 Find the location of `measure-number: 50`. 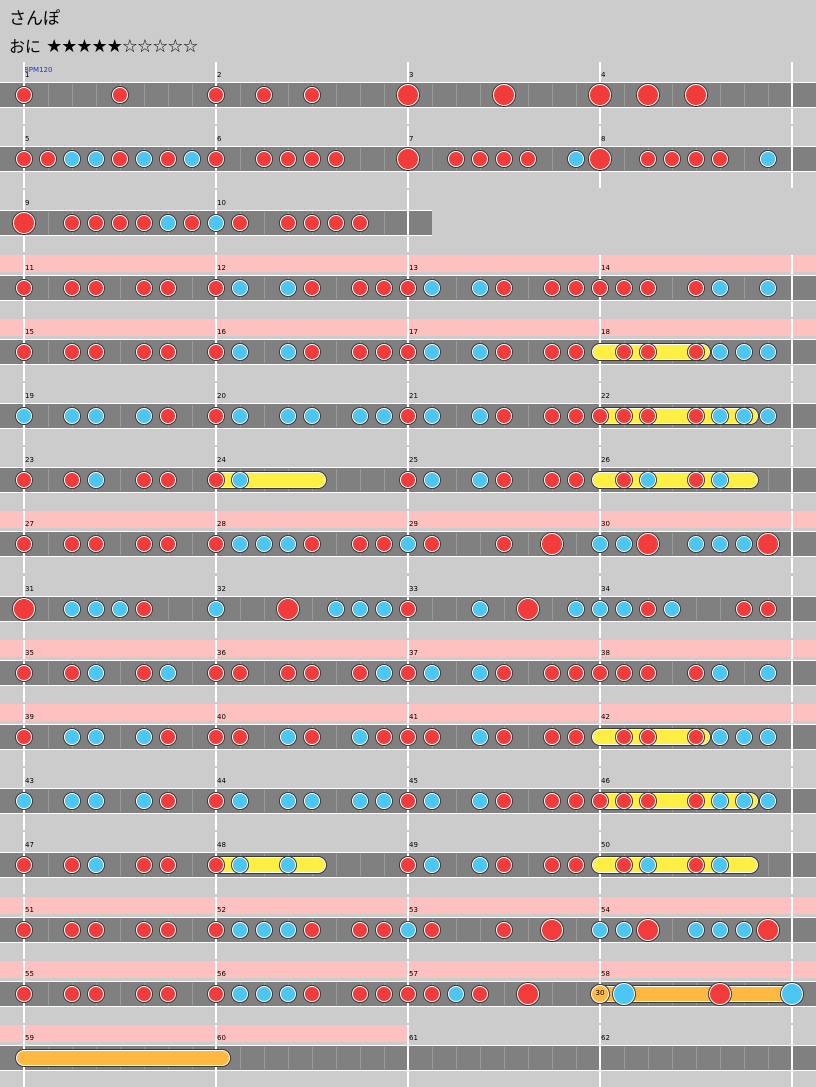

measure-number: 50 is located at coordinates (605, 845).